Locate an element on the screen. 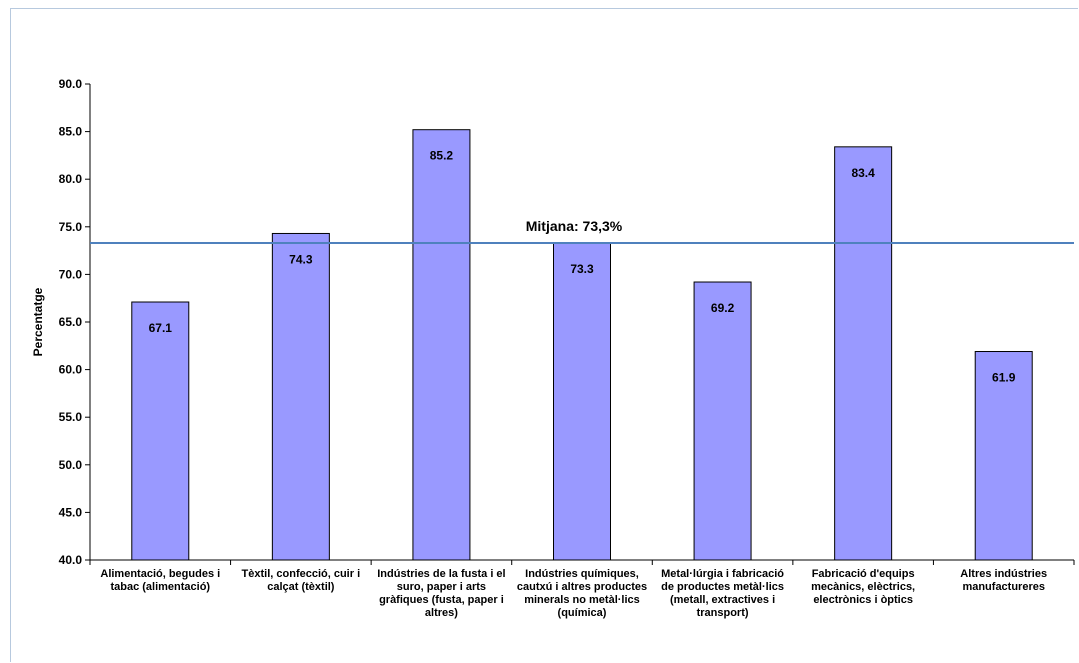 This screenshot has height=663, width=1079. x-category-label: Altres indústries manufactureres is located at coordinates (1003, 580).